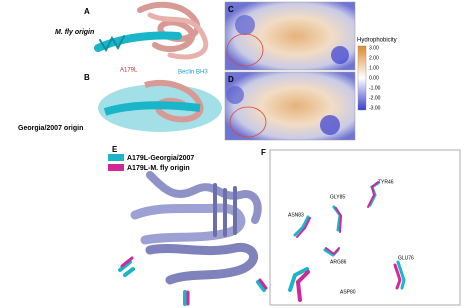 Image resolution: width=474 pixels, height=308 pixels. I want to click on residue-label: ARG86, so click(338, 262).